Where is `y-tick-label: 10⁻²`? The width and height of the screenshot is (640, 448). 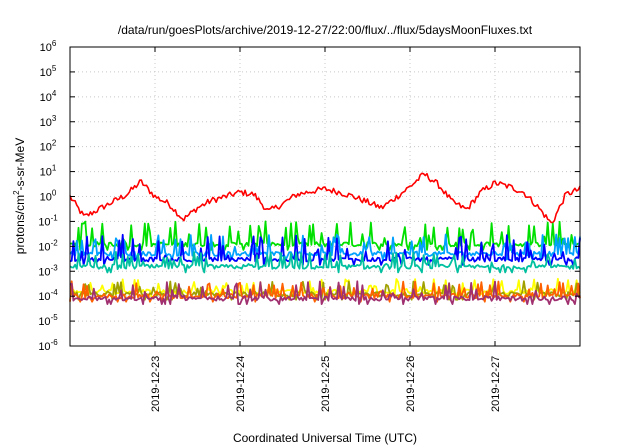
y-tick-label: 10⁻² is located at coordinates (48, 245).